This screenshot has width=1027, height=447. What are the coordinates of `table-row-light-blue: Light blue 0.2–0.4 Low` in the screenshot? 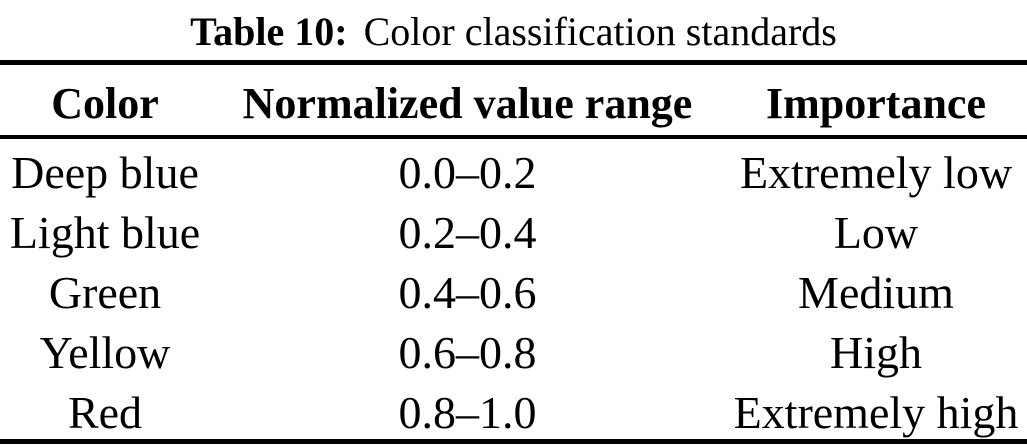 It's located at (513, 229).